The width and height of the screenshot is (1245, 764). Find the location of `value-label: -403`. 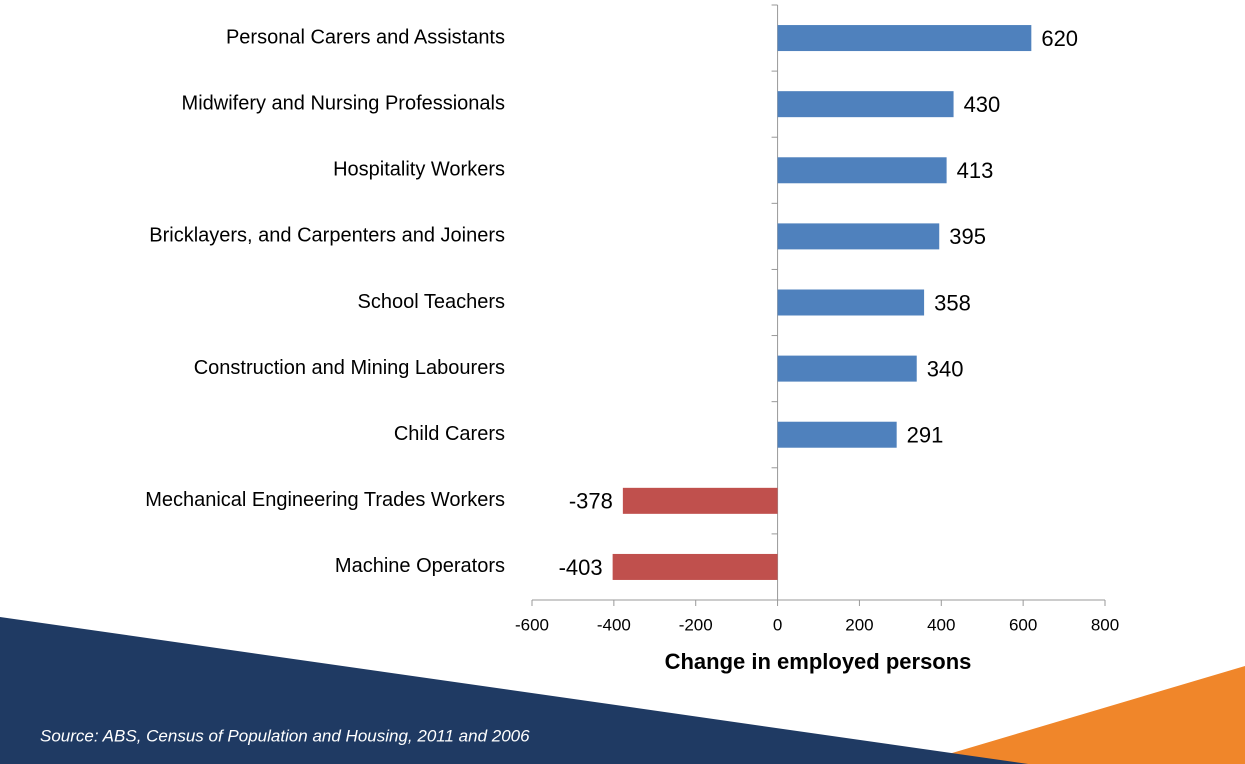

value-label: -403 is located at coordinates (581, 567).